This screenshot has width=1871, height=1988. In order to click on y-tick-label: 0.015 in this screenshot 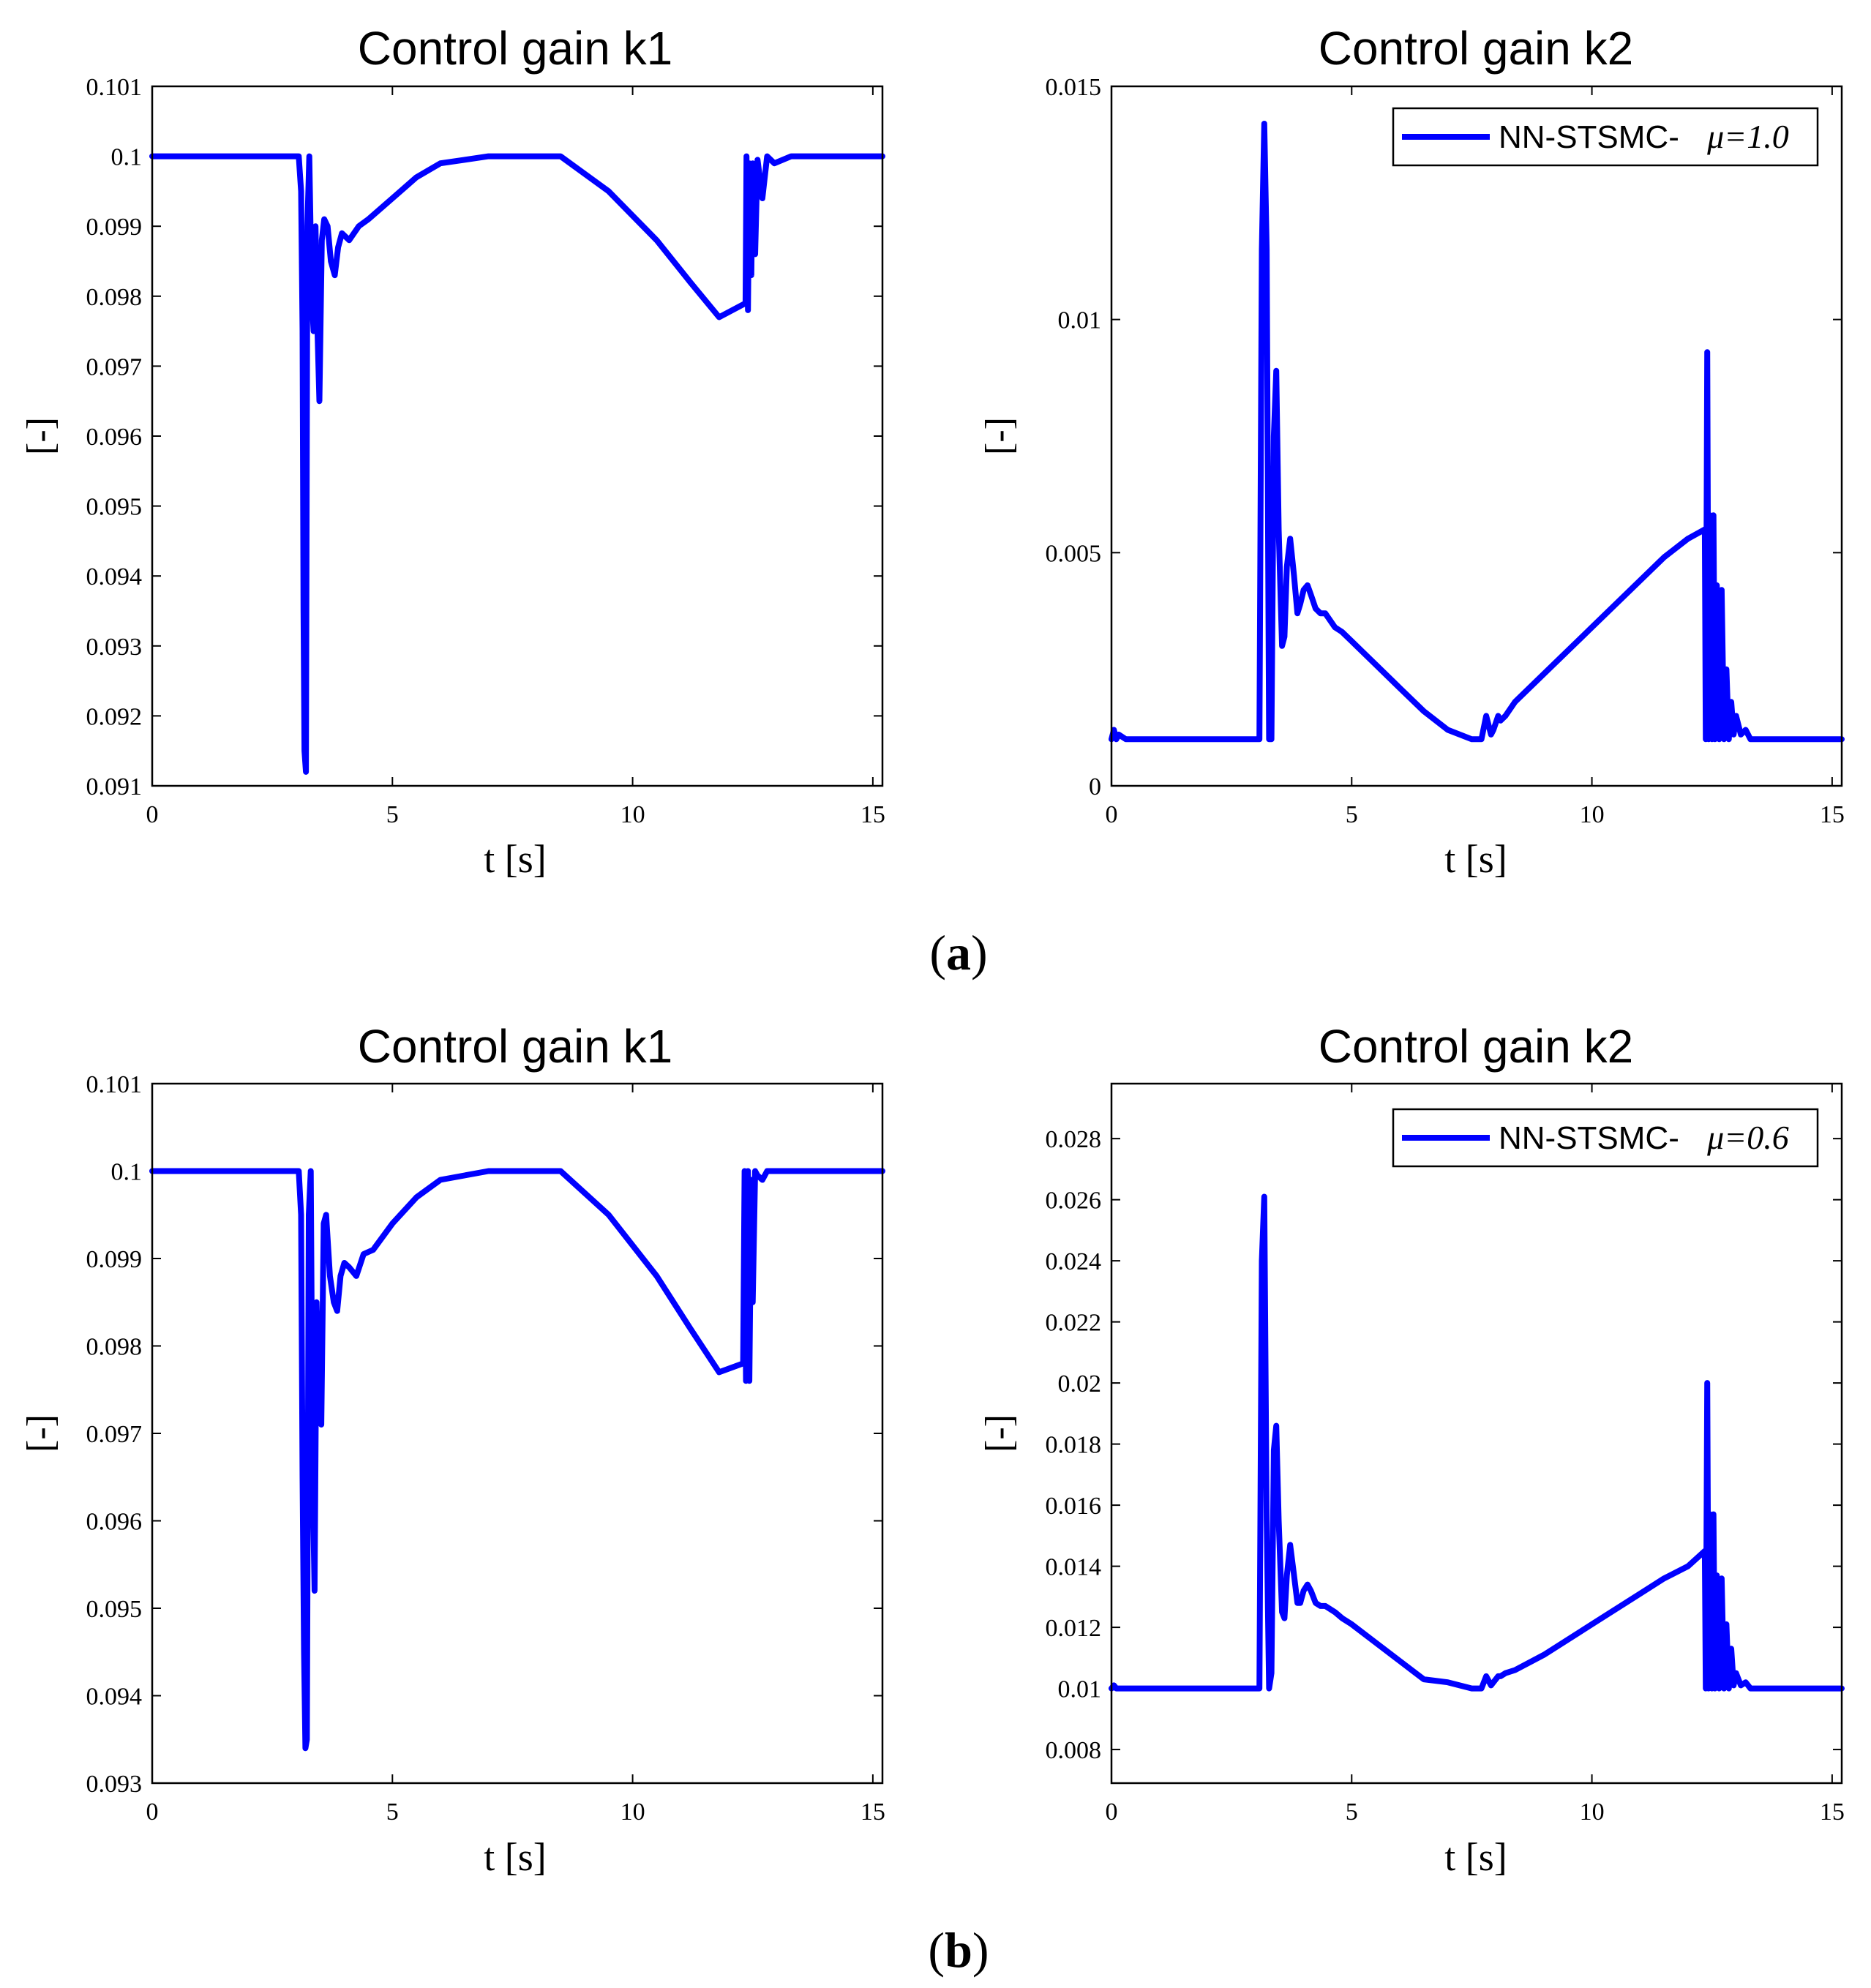, I will do `click(1074, 88)`.